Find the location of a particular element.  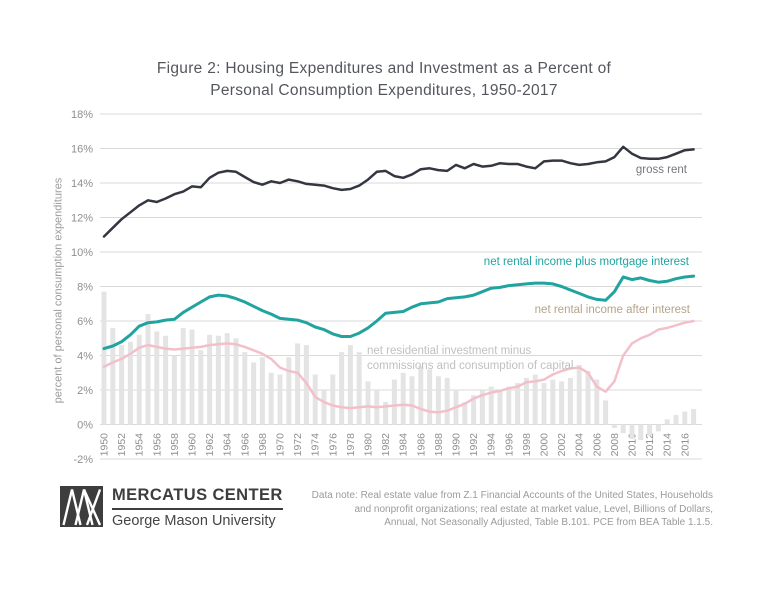

x-tick-label: 2004 is located at coordinates (580, 445).